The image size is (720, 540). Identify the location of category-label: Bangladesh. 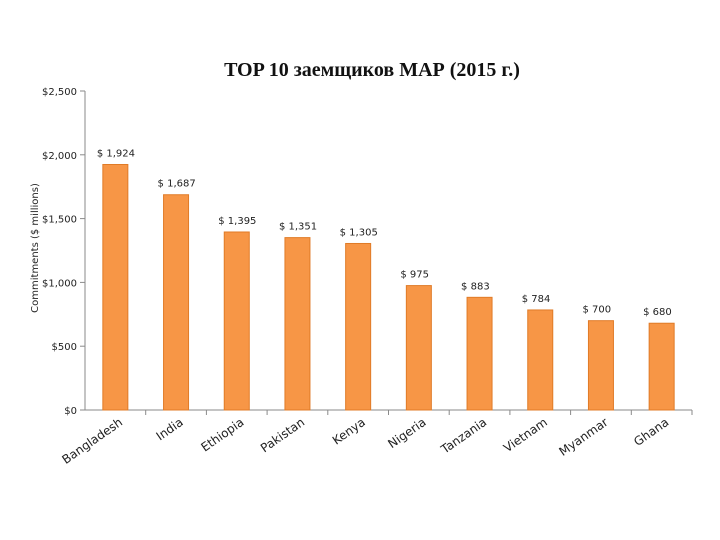
(92, 441).